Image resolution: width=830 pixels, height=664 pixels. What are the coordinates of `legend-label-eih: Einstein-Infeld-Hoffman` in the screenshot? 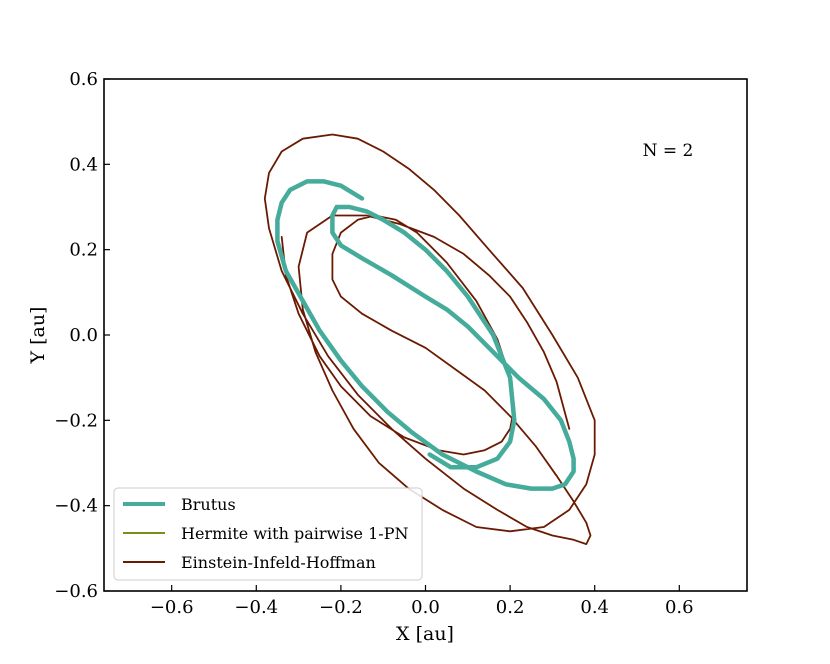 It's located at (278, 562).